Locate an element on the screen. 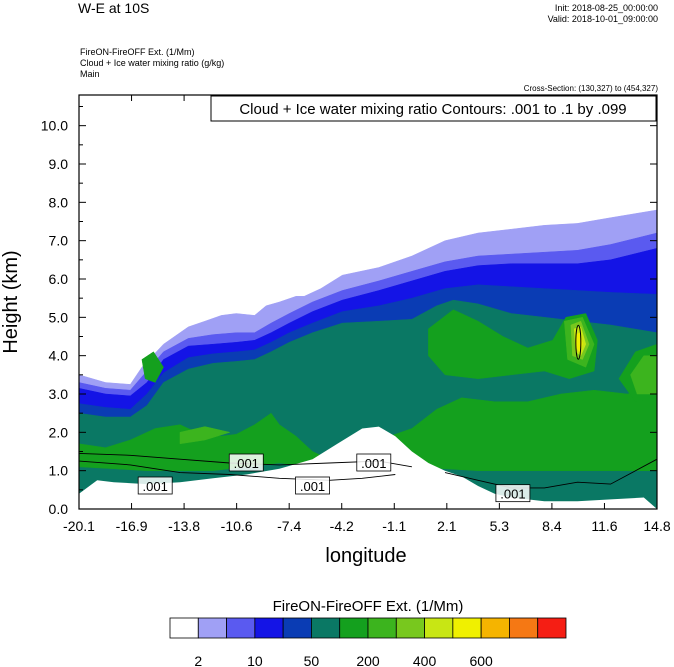 Image resolution: width=674 pixels, height=667 pixels. colorbar-tick-label: 200 is located at coordinates (368, 660).